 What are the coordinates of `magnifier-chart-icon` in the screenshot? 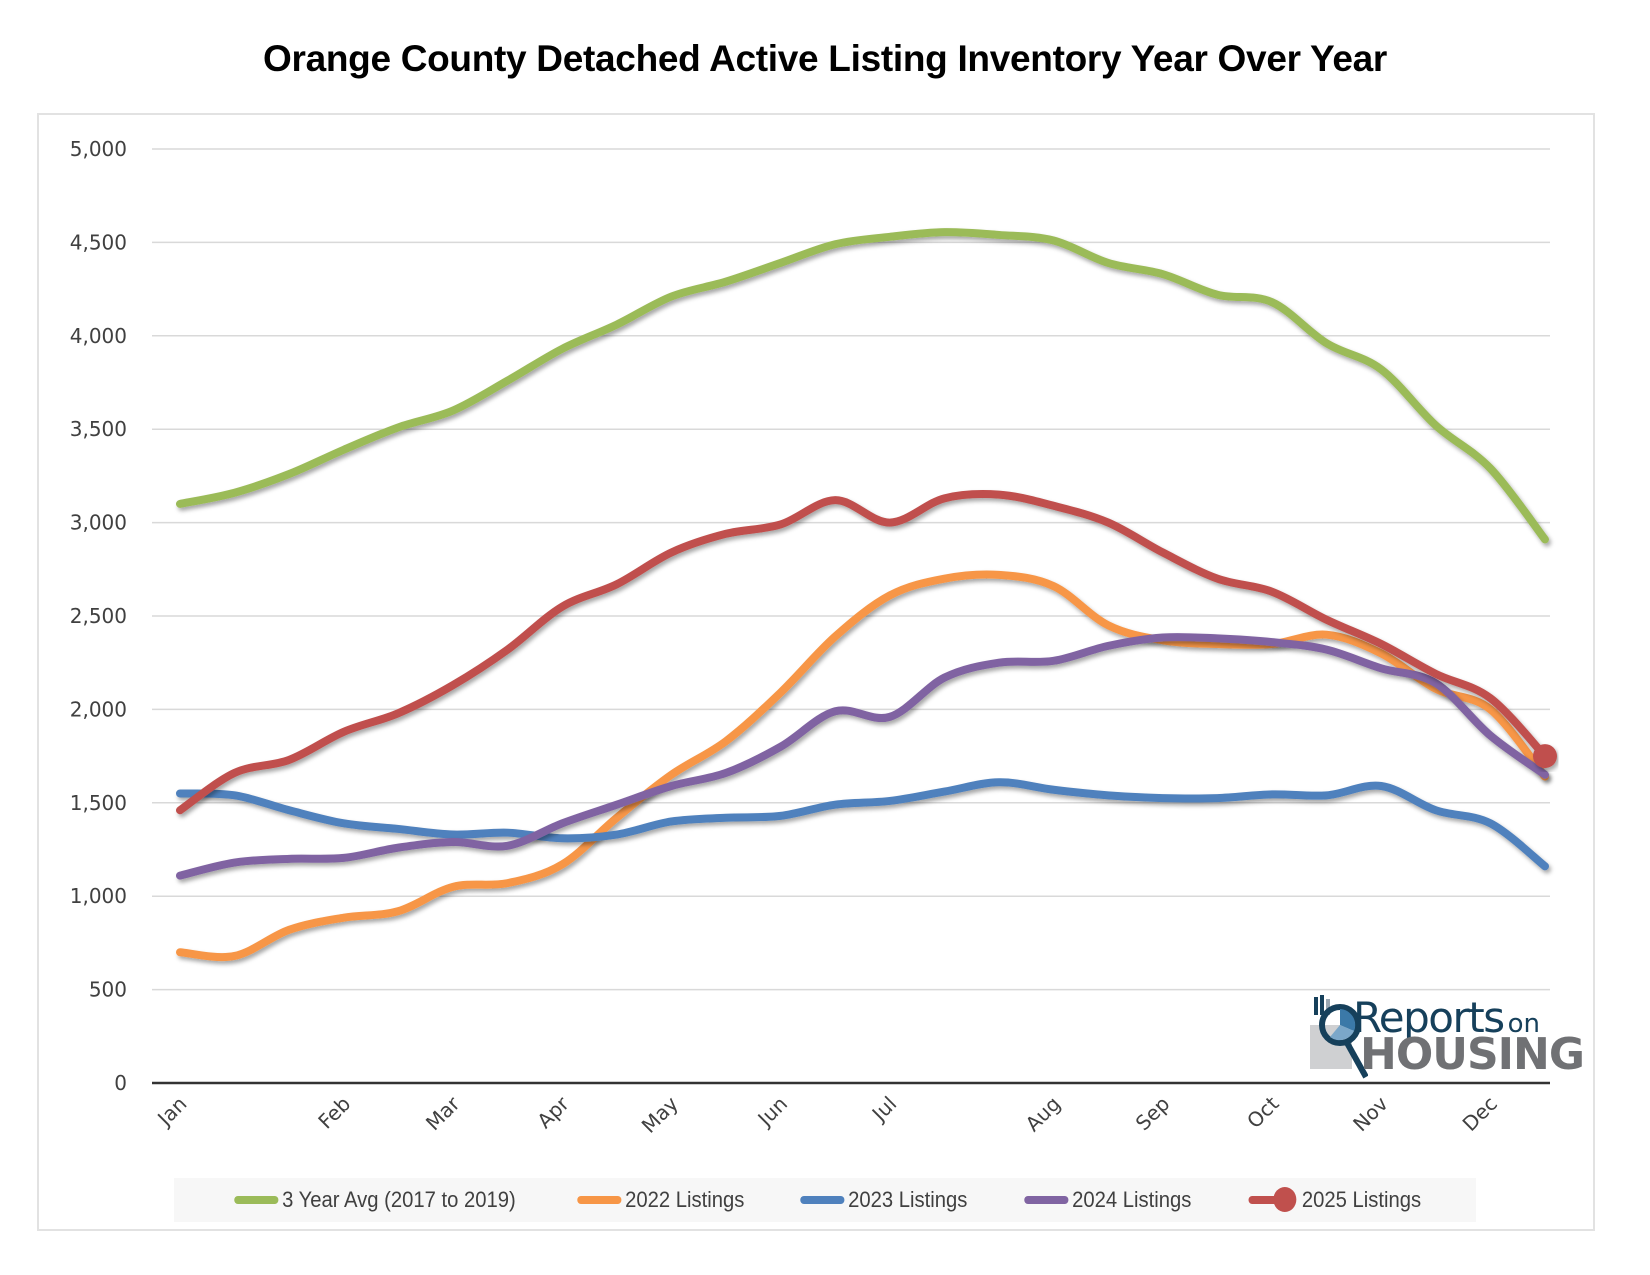 It's located at (1341, 1037).